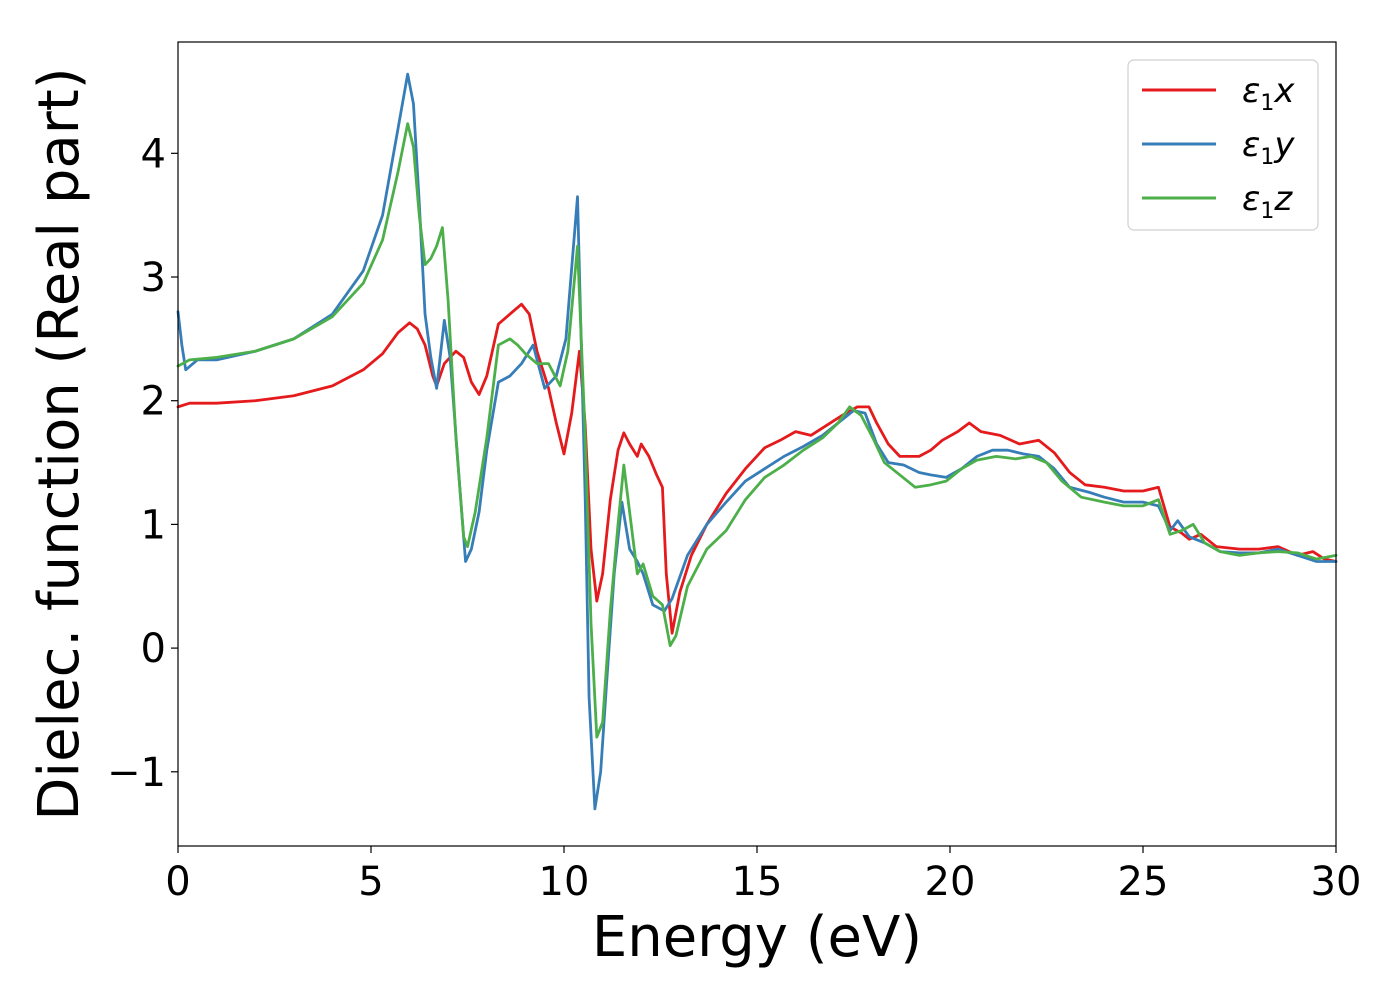  I want to click on y-tick-label: 4, so click(153, 154).